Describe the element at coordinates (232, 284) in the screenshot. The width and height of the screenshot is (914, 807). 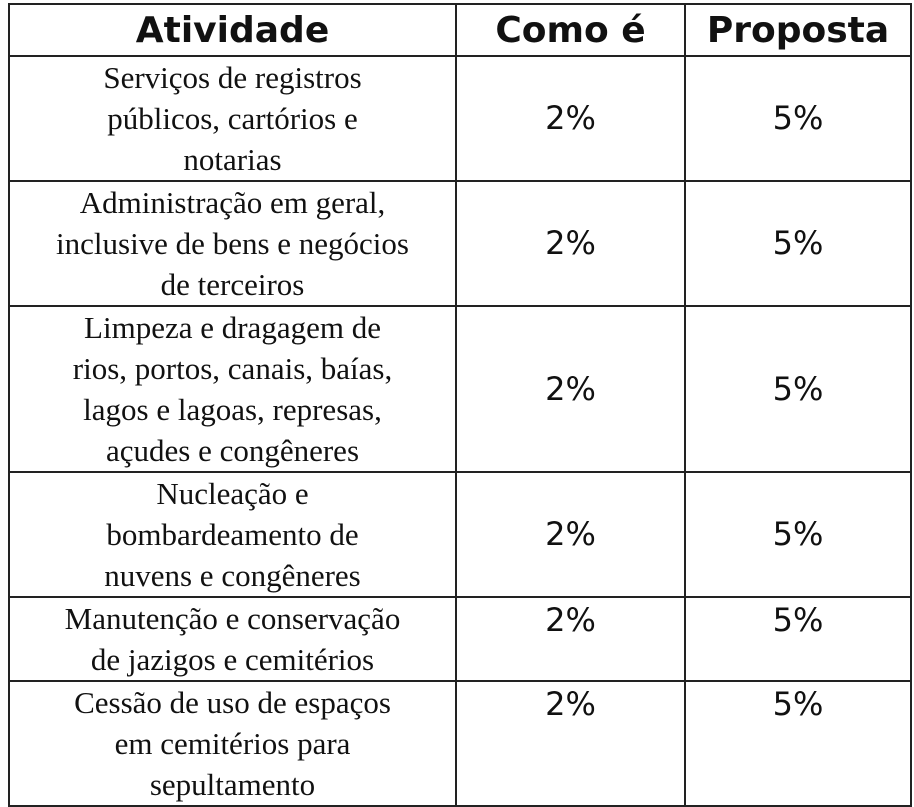
I see `activity-line: de terceiros` at that location.